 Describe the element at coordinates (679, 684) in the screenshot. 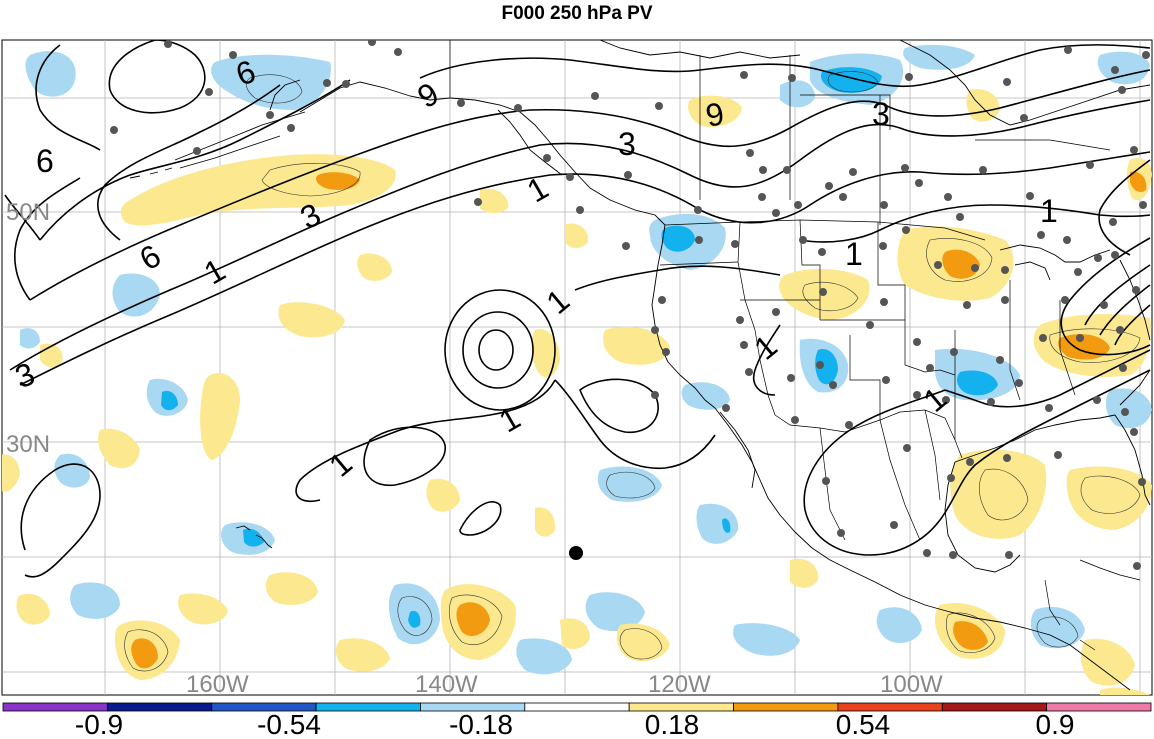

I see `lon-label-120w: 120W` at that location.